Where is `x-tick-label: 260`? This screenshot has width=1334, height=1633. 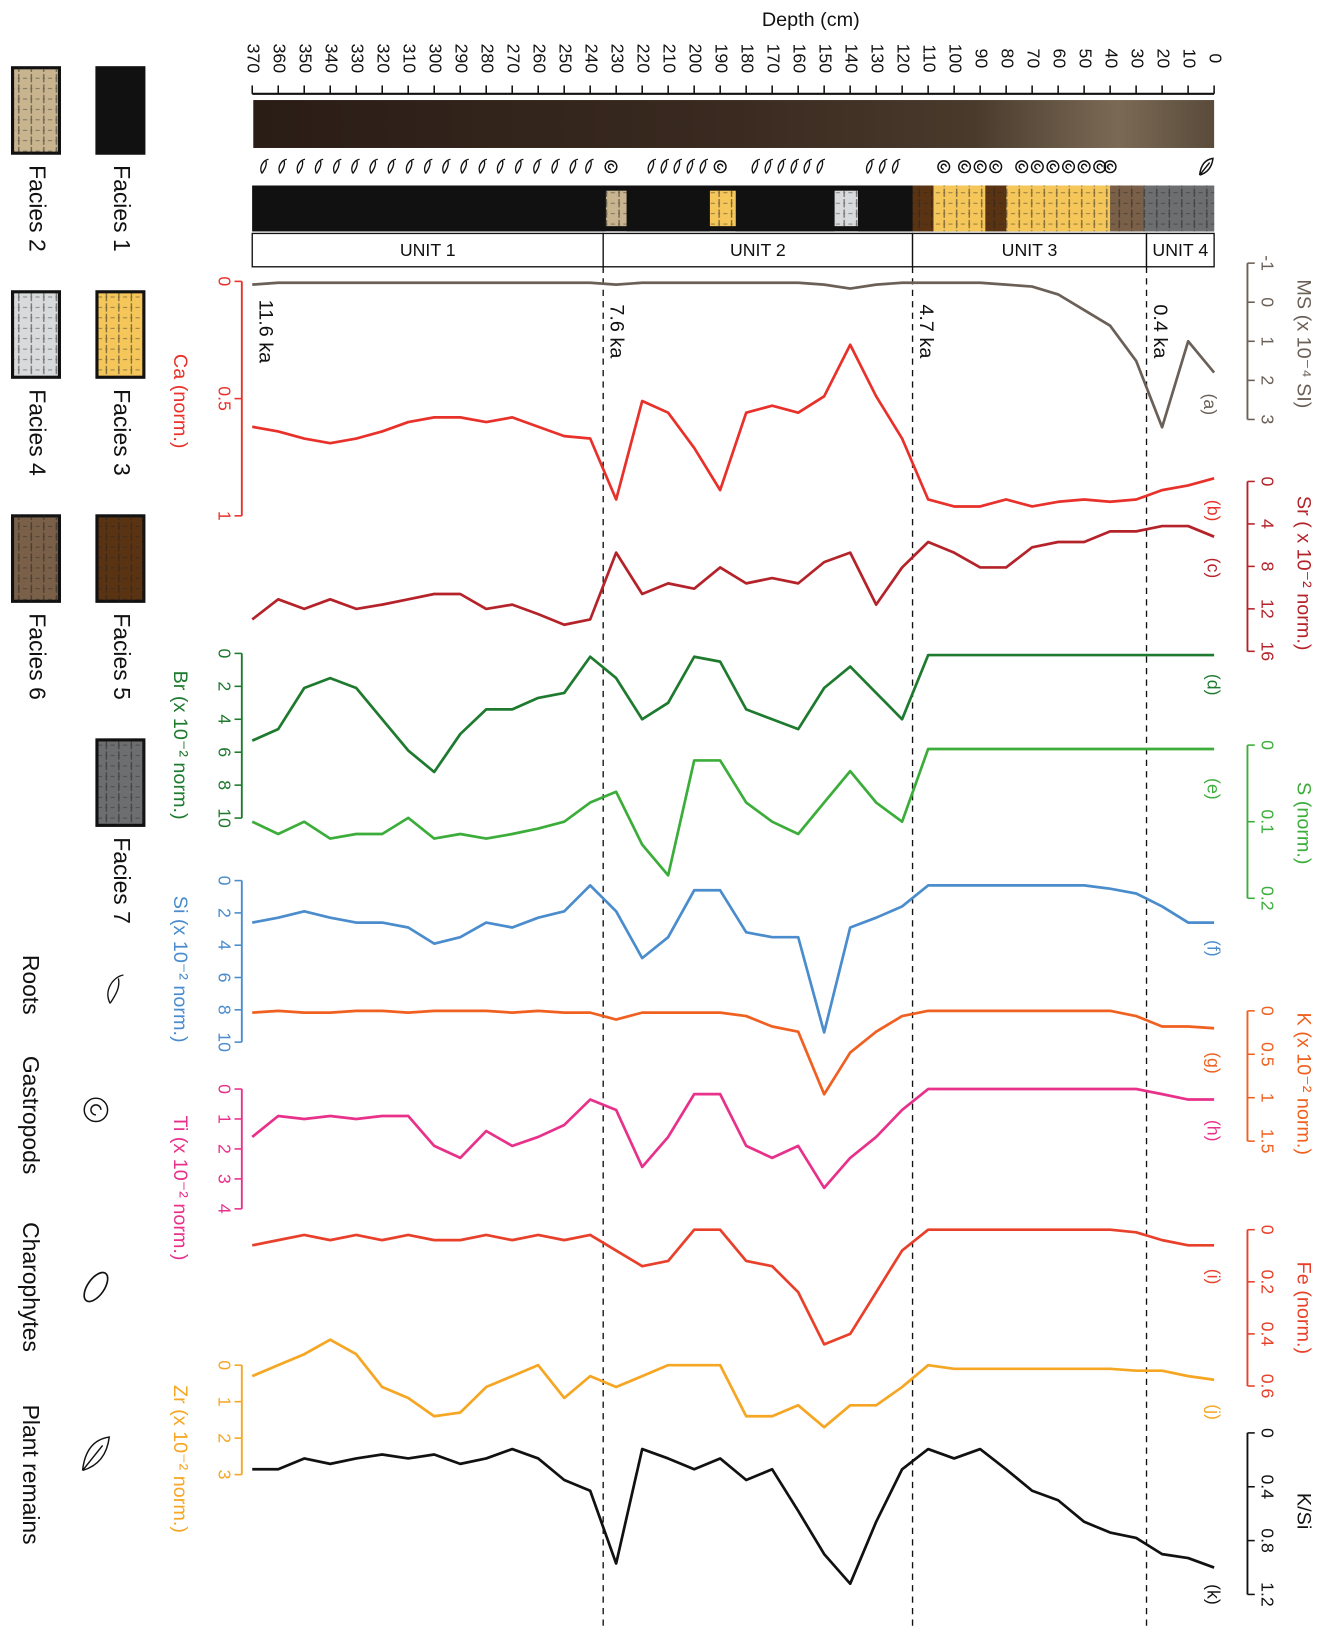
x-tick-label: 260 is located at coordinates (540, 59).